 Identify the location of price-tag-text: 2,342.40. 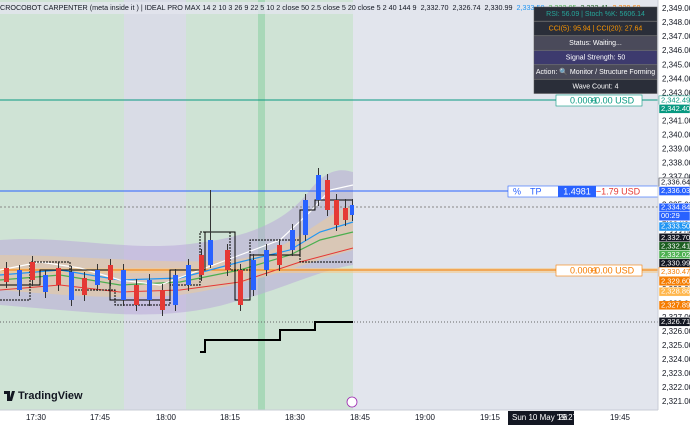
(675, 108).